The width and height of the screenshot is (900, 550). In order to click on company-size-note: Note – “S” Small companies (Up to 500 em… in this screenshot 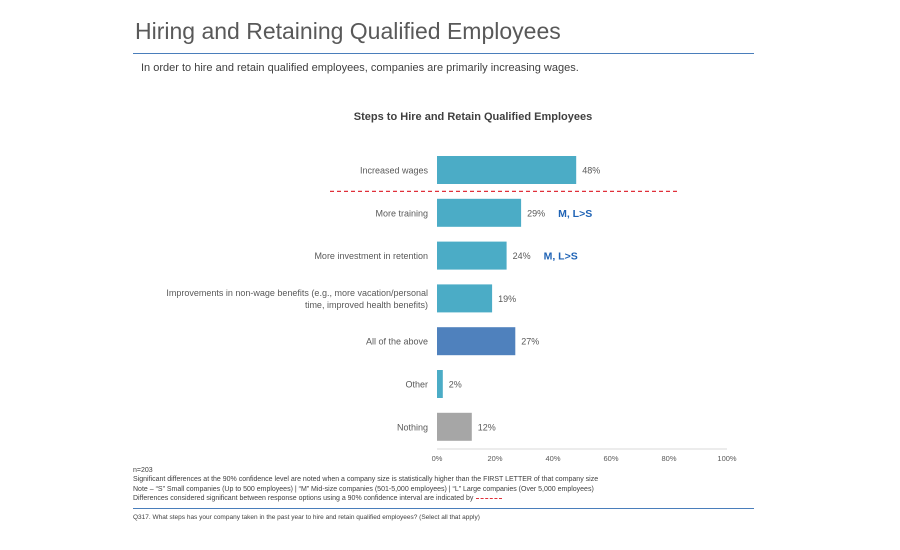, I will do `click(363, 489)`.